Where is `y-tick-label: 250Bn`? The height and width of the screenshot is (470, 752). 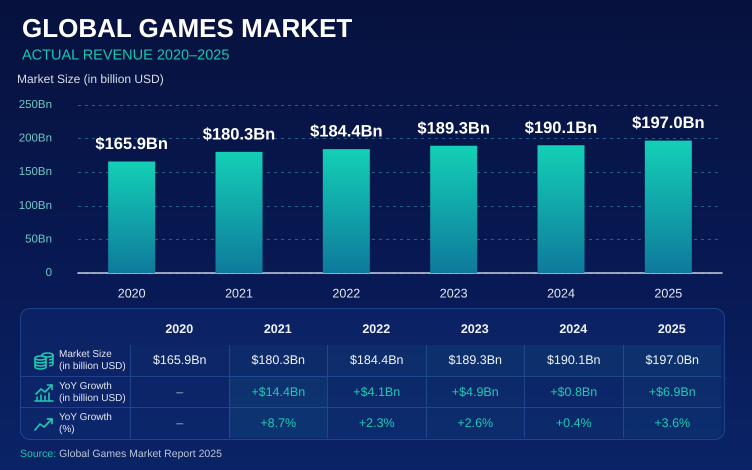 y-tick-label: 250Bn is located at coordinates (35, 105).